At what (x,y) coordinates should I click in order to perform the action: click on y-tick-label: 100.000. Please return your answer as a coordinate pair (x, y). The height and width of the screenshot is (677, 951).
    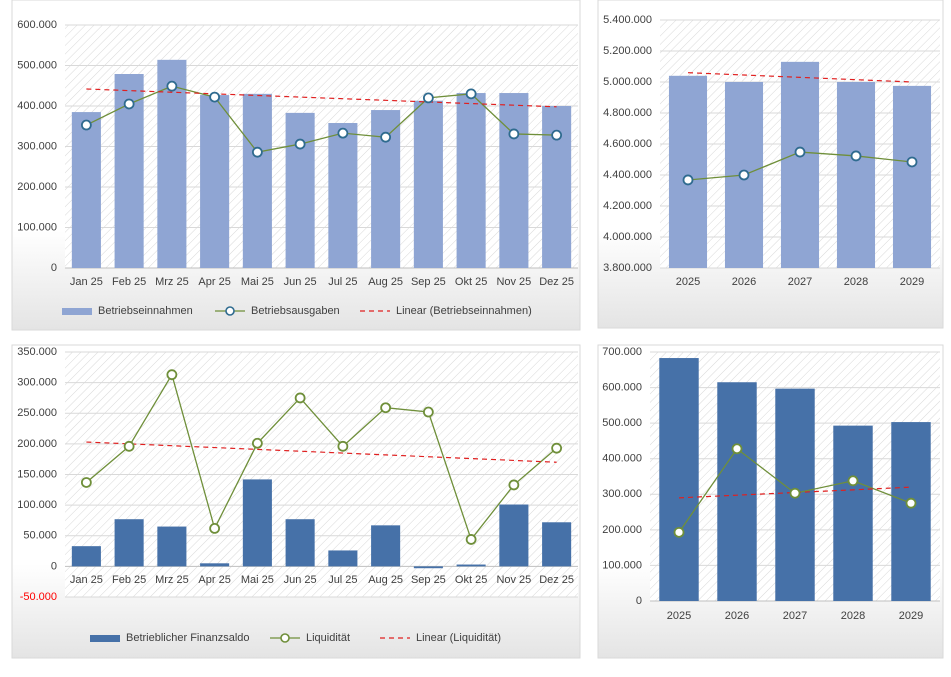
    Looking at the image, I should click on (37, 505).